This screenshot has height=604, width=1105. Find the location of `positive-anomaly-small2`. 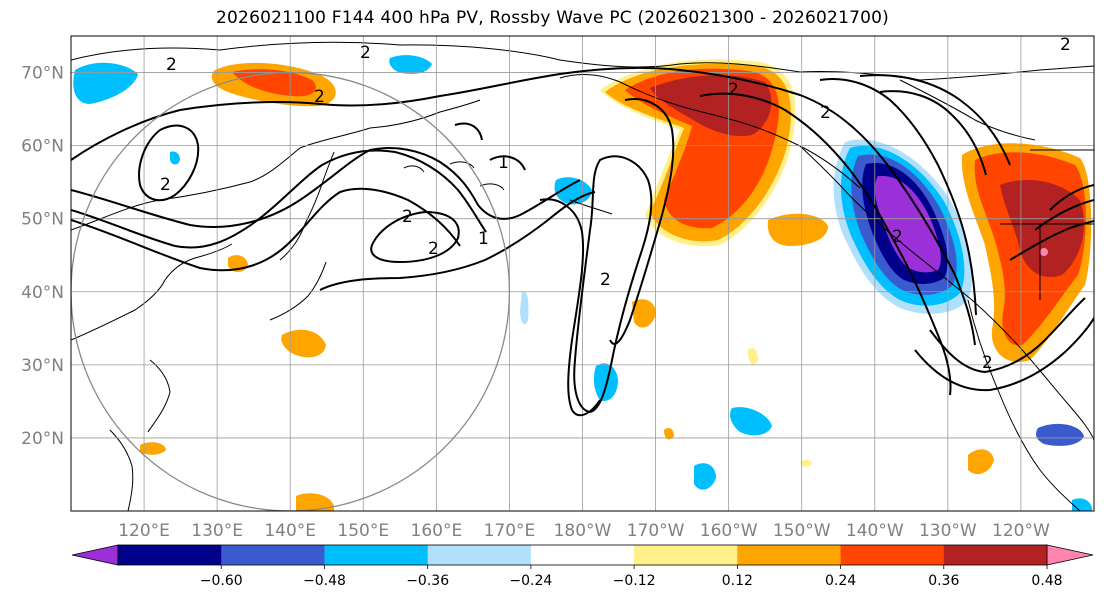

positive-anomaly-small2 is located at coordinates (753, 356).